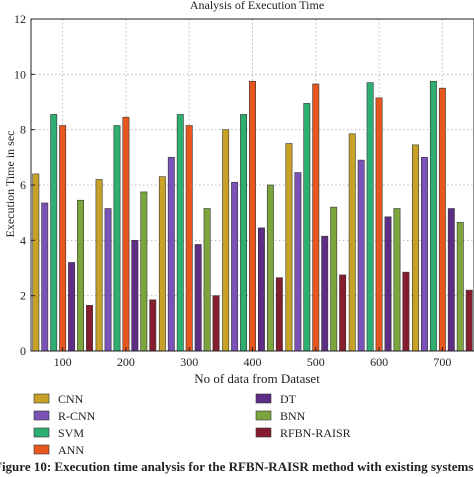  I want to click on legend-swatch-r-cnn, so click(41, 415).